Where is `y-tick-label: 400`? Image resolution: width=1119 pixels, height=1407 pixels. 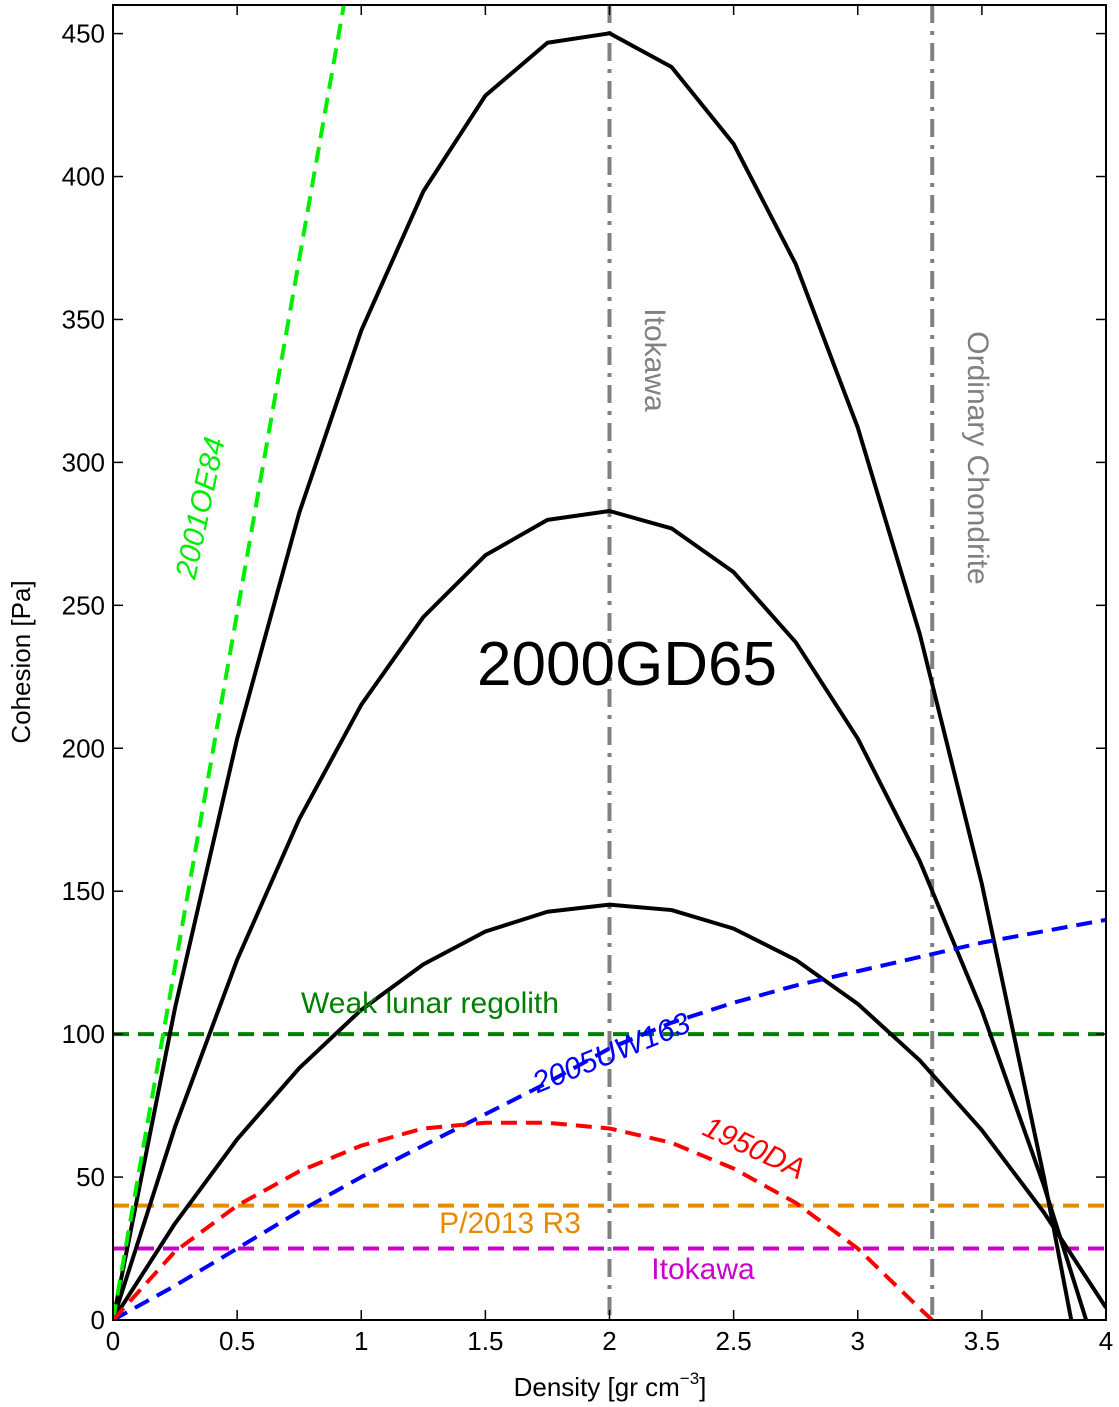
y-tick-label: 400 is located at coordinates (83, 177).